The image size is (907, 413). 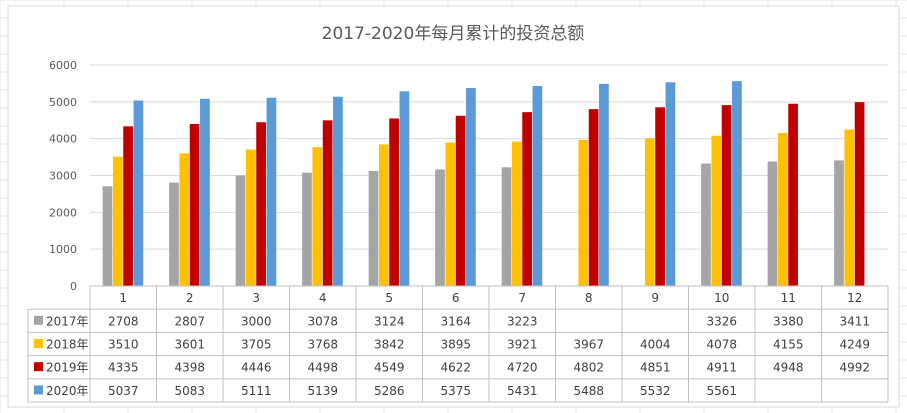 What do you see at coordinates (184, 219) in the screenshot?
I see `bar-2018年-2` at bounding box center [184, 219].